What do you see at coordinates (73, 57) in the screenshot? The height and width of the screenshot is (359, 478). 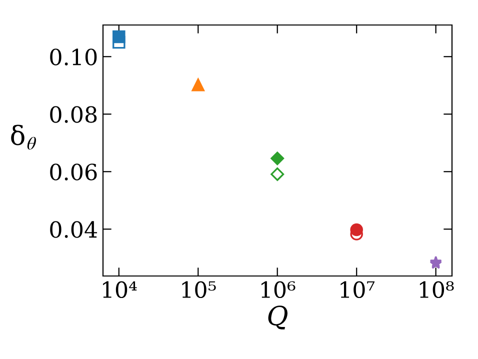 I see `y-tick-label: 0.10` at bounding box center [73, 57].